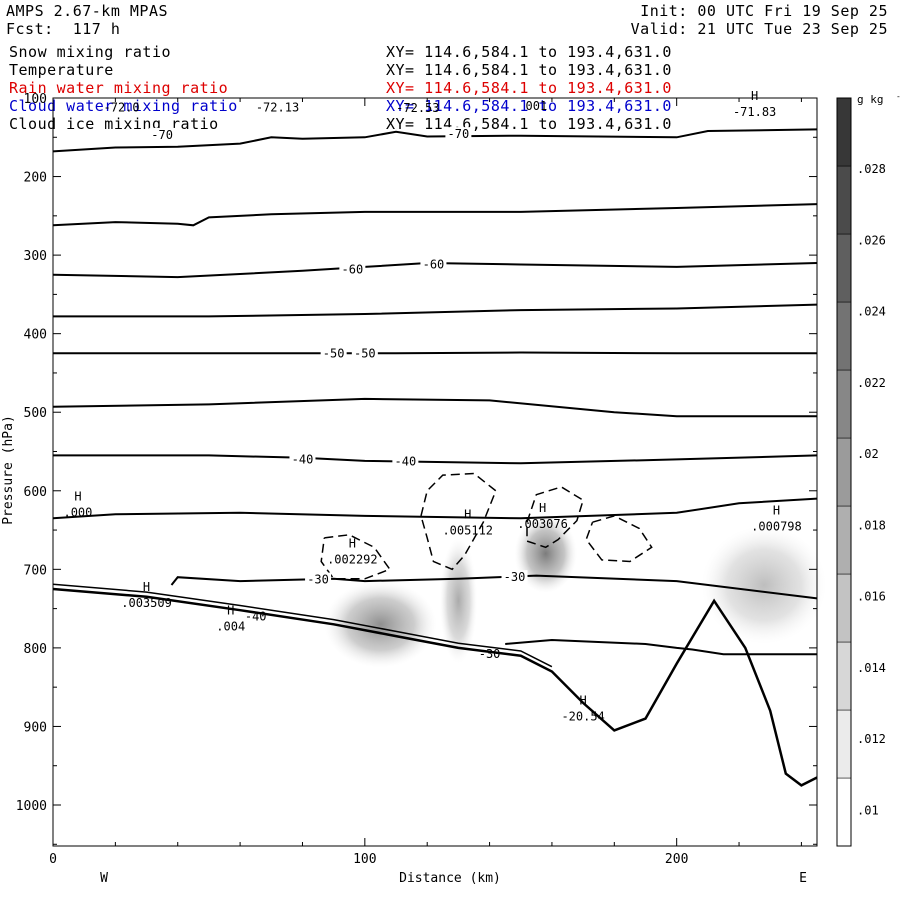 The image size is (900, 900). I want to click on valid-time: Valid: 21 UTC Tue 23 Sep 25, so click(759, 29).